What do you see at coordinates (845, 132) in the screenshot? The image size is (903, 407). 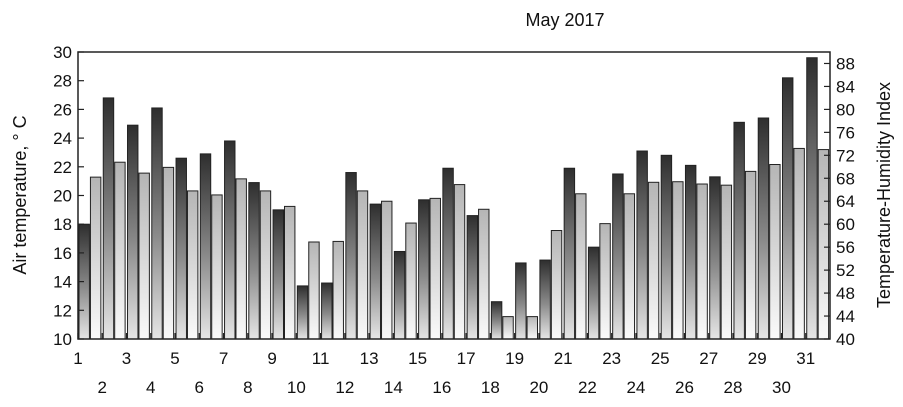 I see `y-right-tick-label: 76` at bounding box center [845, 132].